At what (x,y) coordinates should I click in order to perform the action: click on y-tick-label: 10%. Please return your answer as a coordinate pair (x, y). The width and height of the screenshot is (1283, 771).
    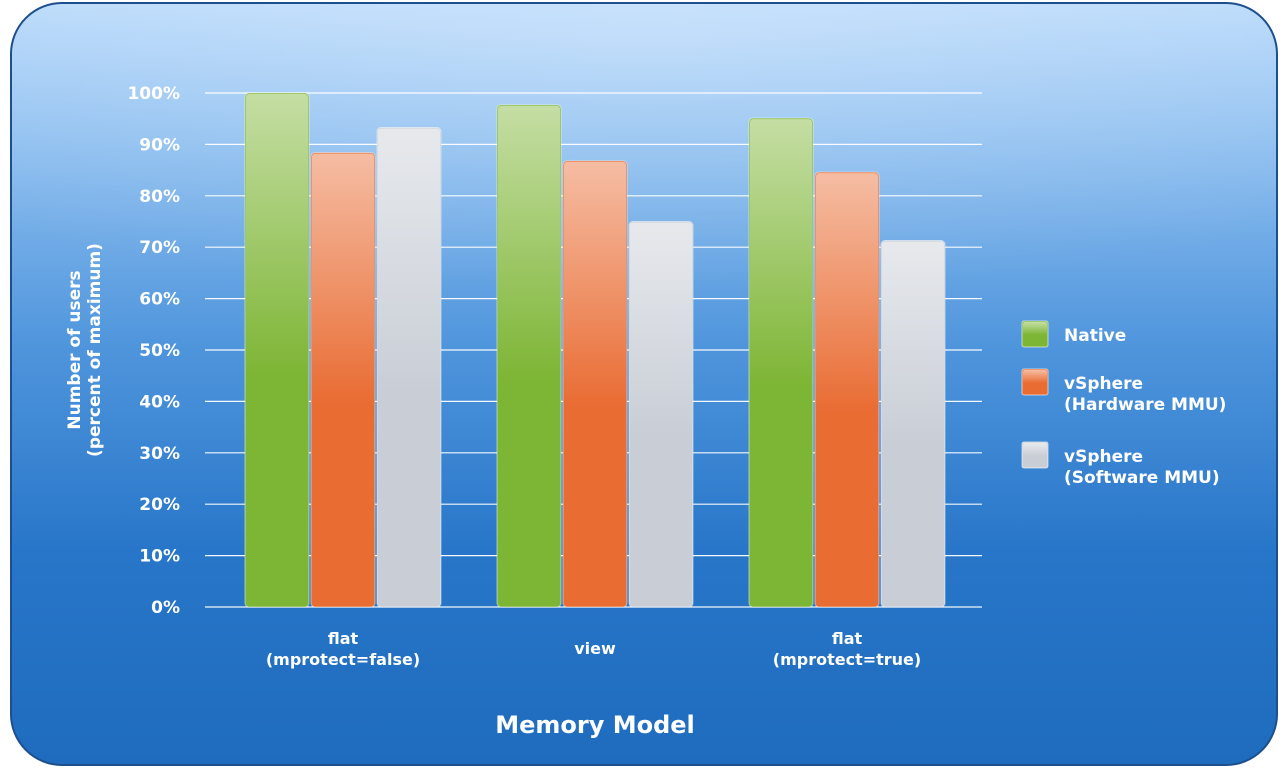
    Looking at the image, I should click on (159, 557).